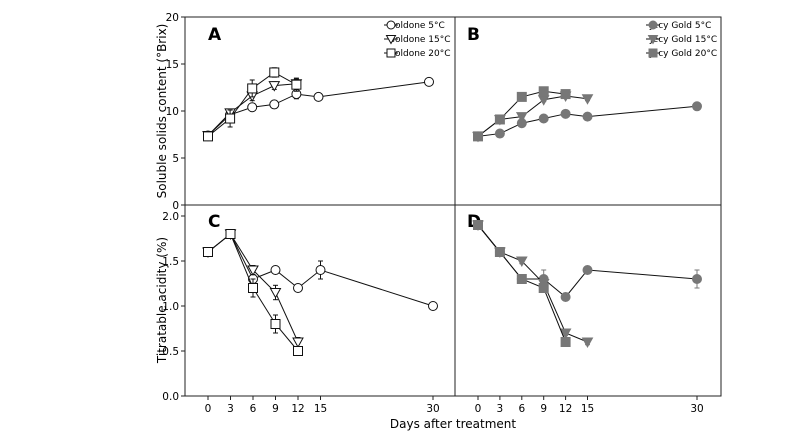 Image resolution: width=800 pixels, height=446 pixels. What do you see at coordinates (170, 352) in the screenshot?
I see `panel-c-y-tick-label: 0.5` at bounding box center [170, 352].